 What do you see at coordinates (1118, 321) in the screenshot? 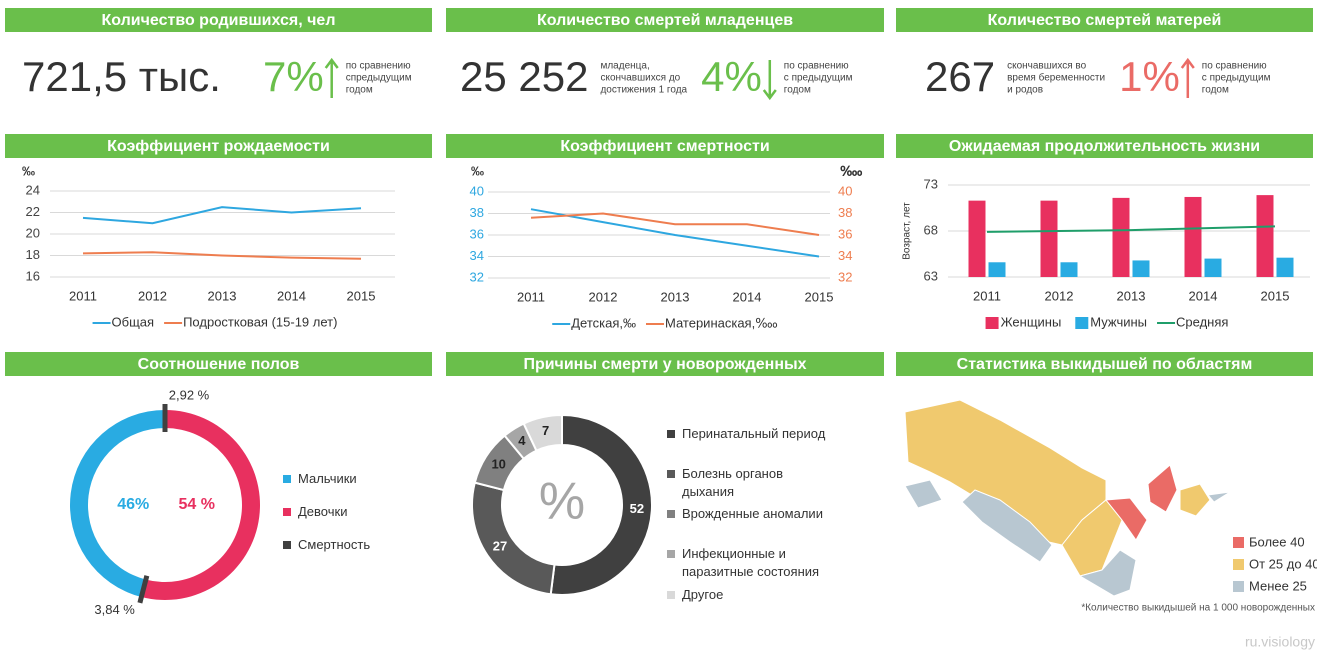
I see `legend-label: Мужчины` at bounding box center [1118, 321].